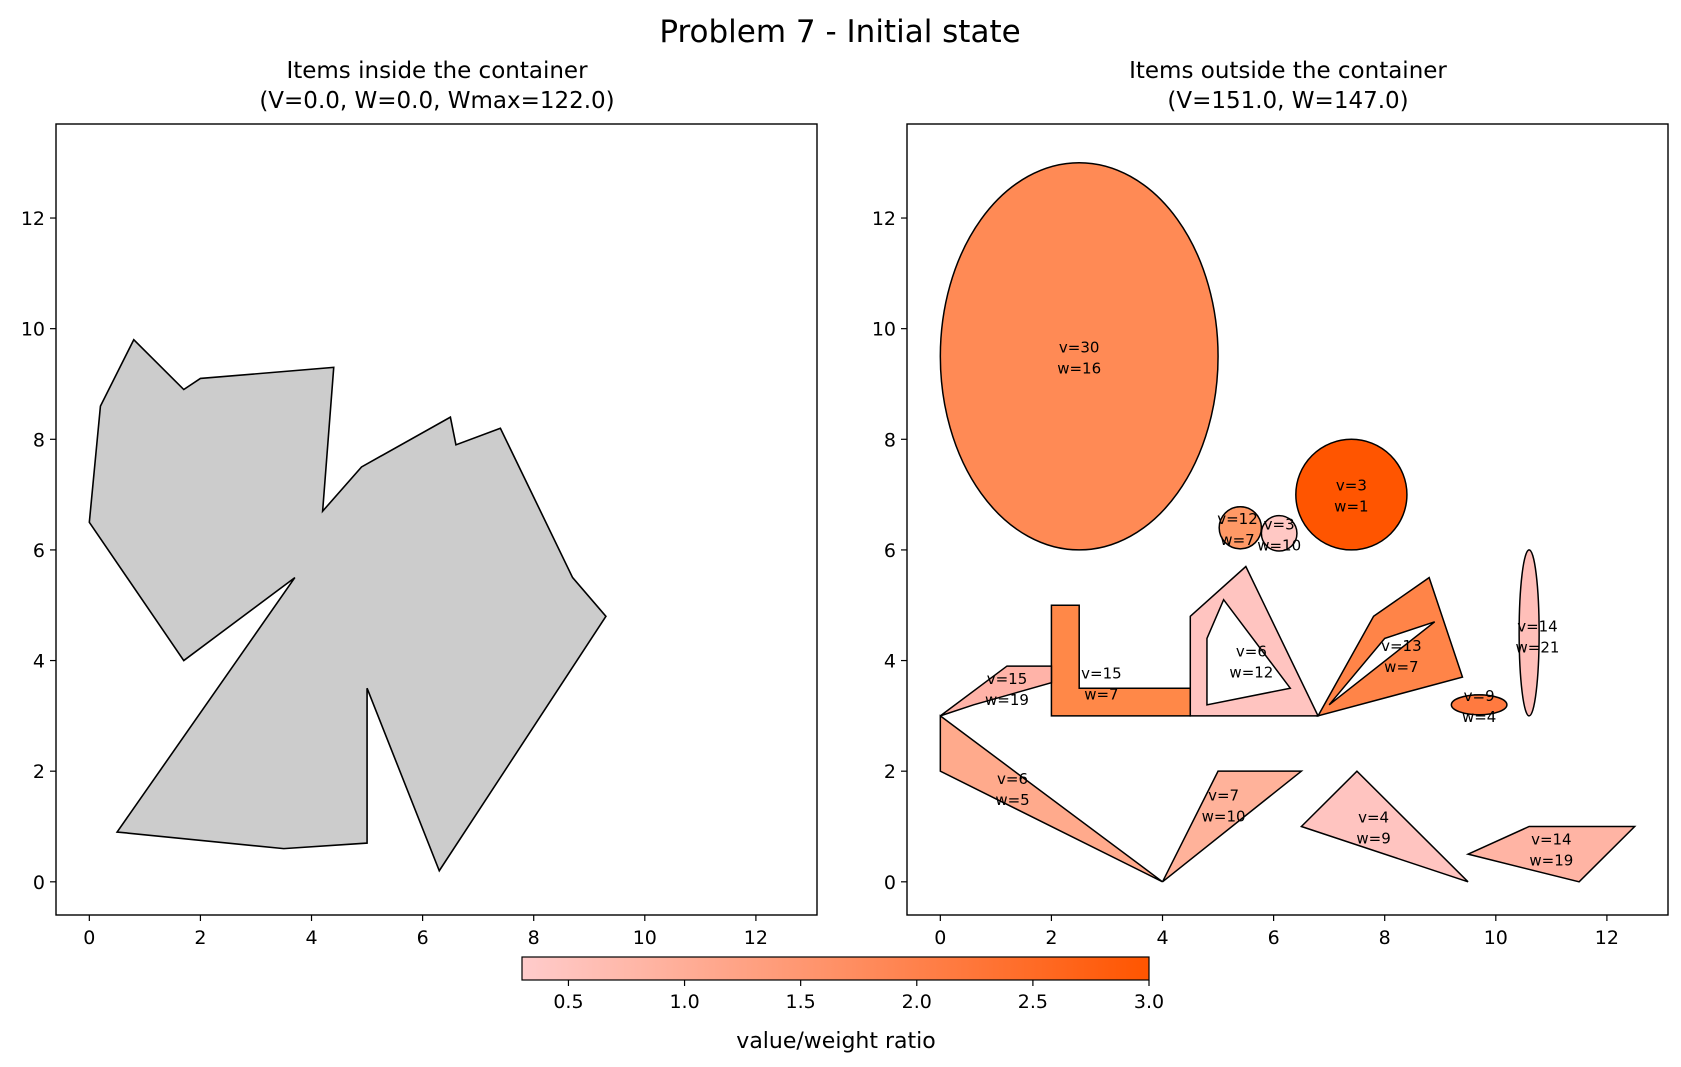  What do you see at coordinates (1033, 1002) in the screenshot?
I see `colorbar-tick-label: 2.5` at bounding box center [1033, 1002].